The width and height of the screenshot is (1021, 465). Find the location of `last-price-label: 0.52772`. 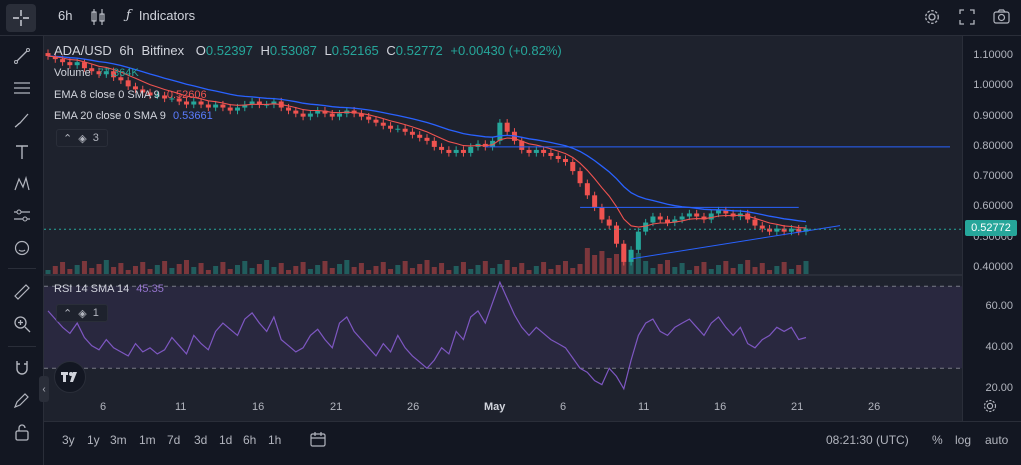

last-price-label: 0.52772 is located at coordinates (991, 228).